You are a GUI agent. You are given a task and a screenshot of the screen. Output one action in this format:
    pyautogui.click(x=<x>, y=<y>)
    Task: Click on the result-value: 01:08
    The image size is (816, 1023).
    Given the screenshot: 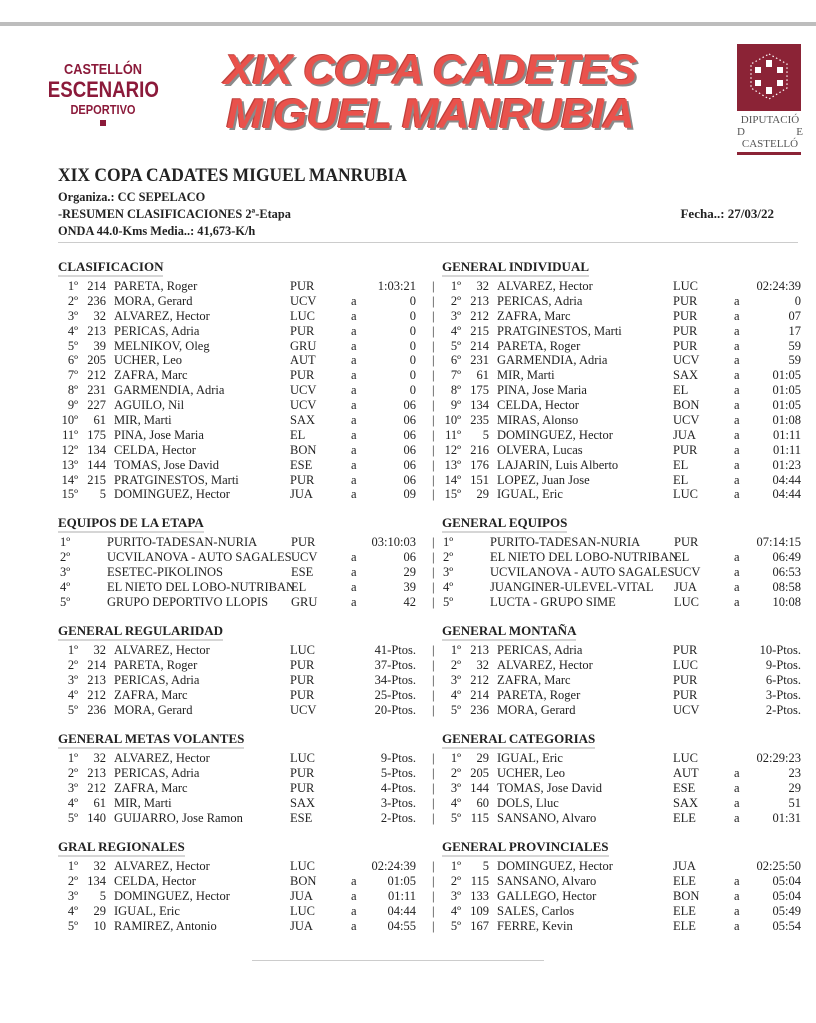 What is the action you would take?
    pyautogui.click(x=786, y=420)
    